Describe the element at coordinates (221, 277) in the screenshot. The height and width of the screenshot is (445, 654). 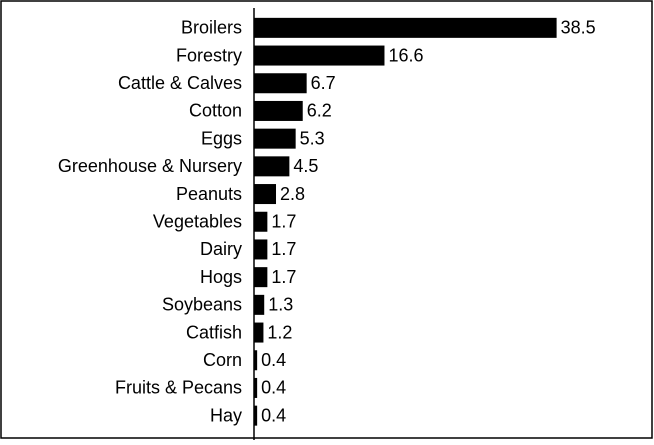
I see `category-label: Hogs` at that location.